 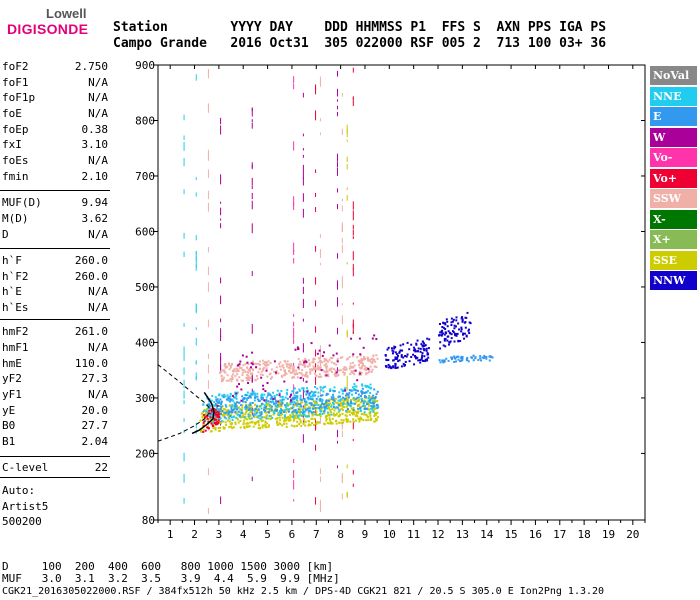 I want to click on param-key: yE, so click(x=9, y=410).